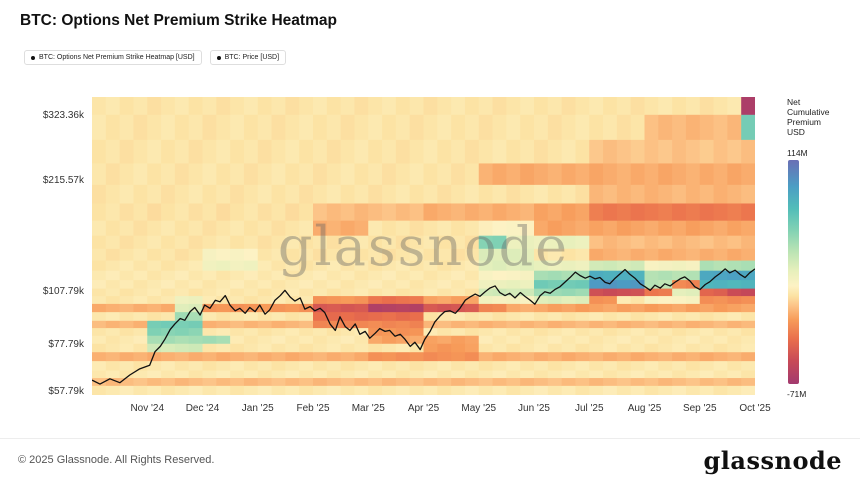 The width and height of the screenshot is (860, 484). I want to click on y-tick-label: $107.79k, so click(63, 292).